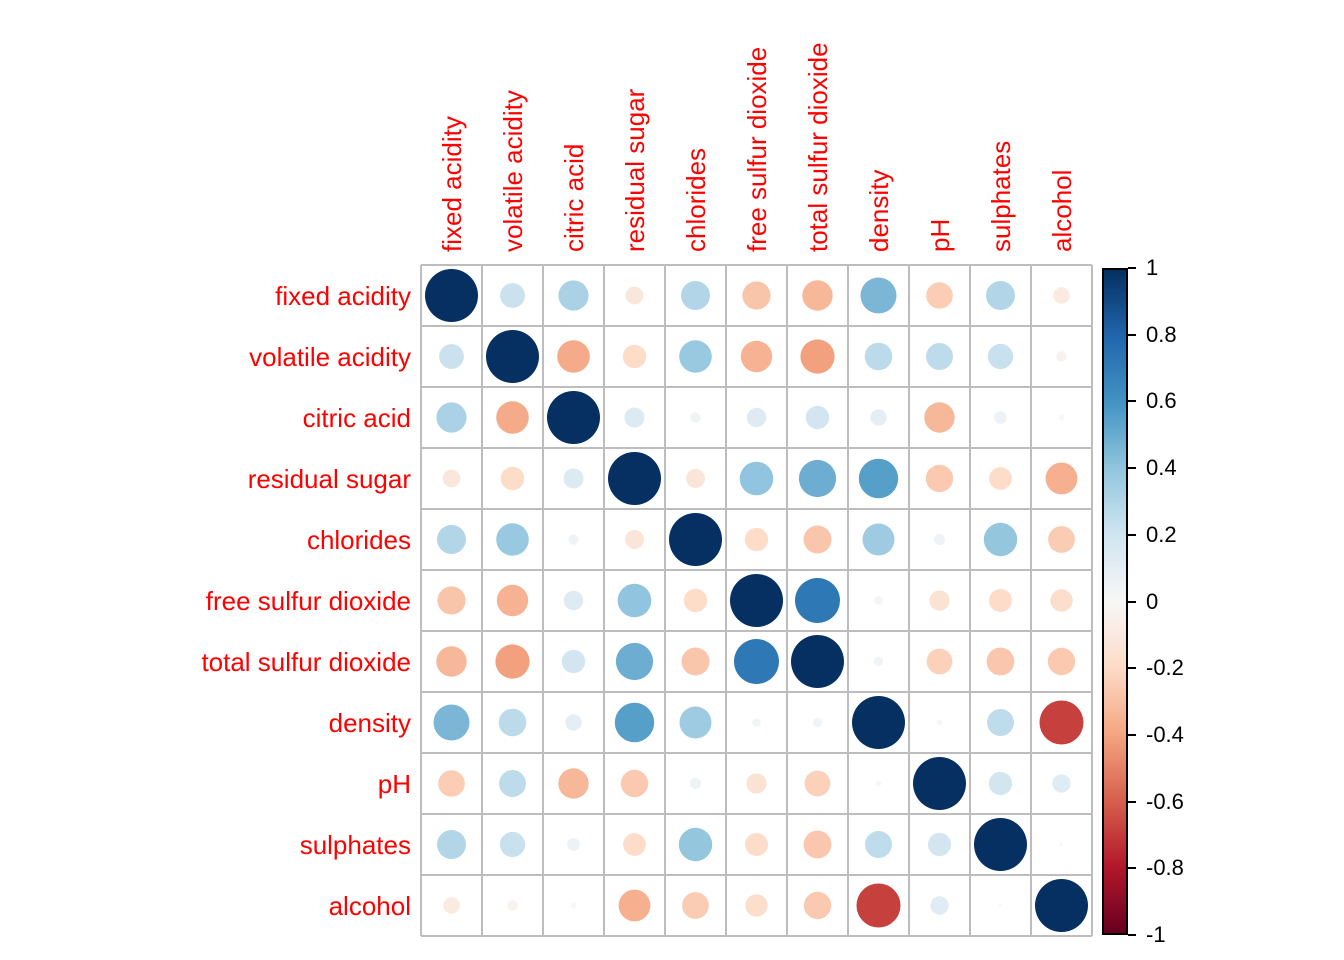  Describe the element at coordinates (1165, 734) in the screenshot. I see `colorbar-tick-label: -0.4` at that location.